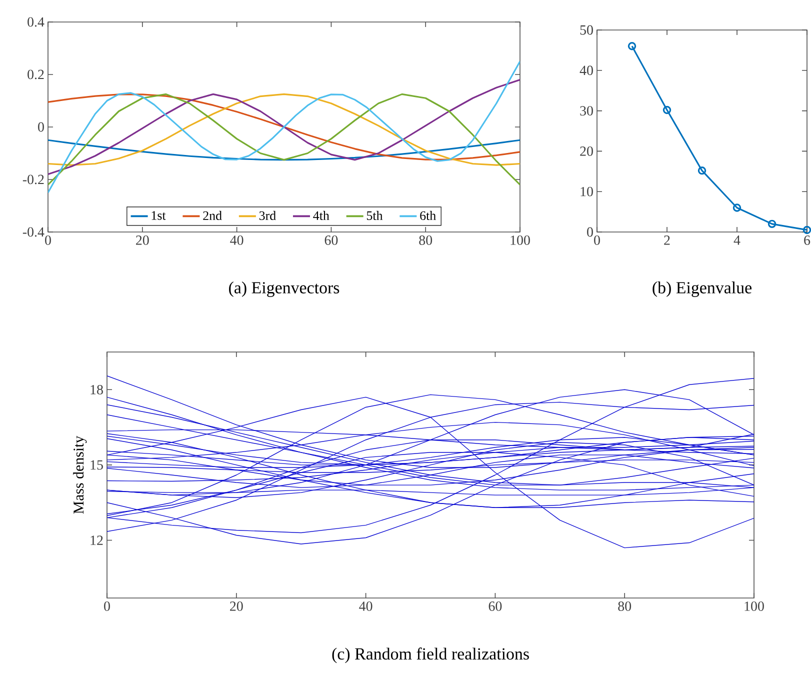  What do you see at coordinates (586, 151) in the screenshot?
I see `y-tick-label: 20` at bounding box center [586, 151].